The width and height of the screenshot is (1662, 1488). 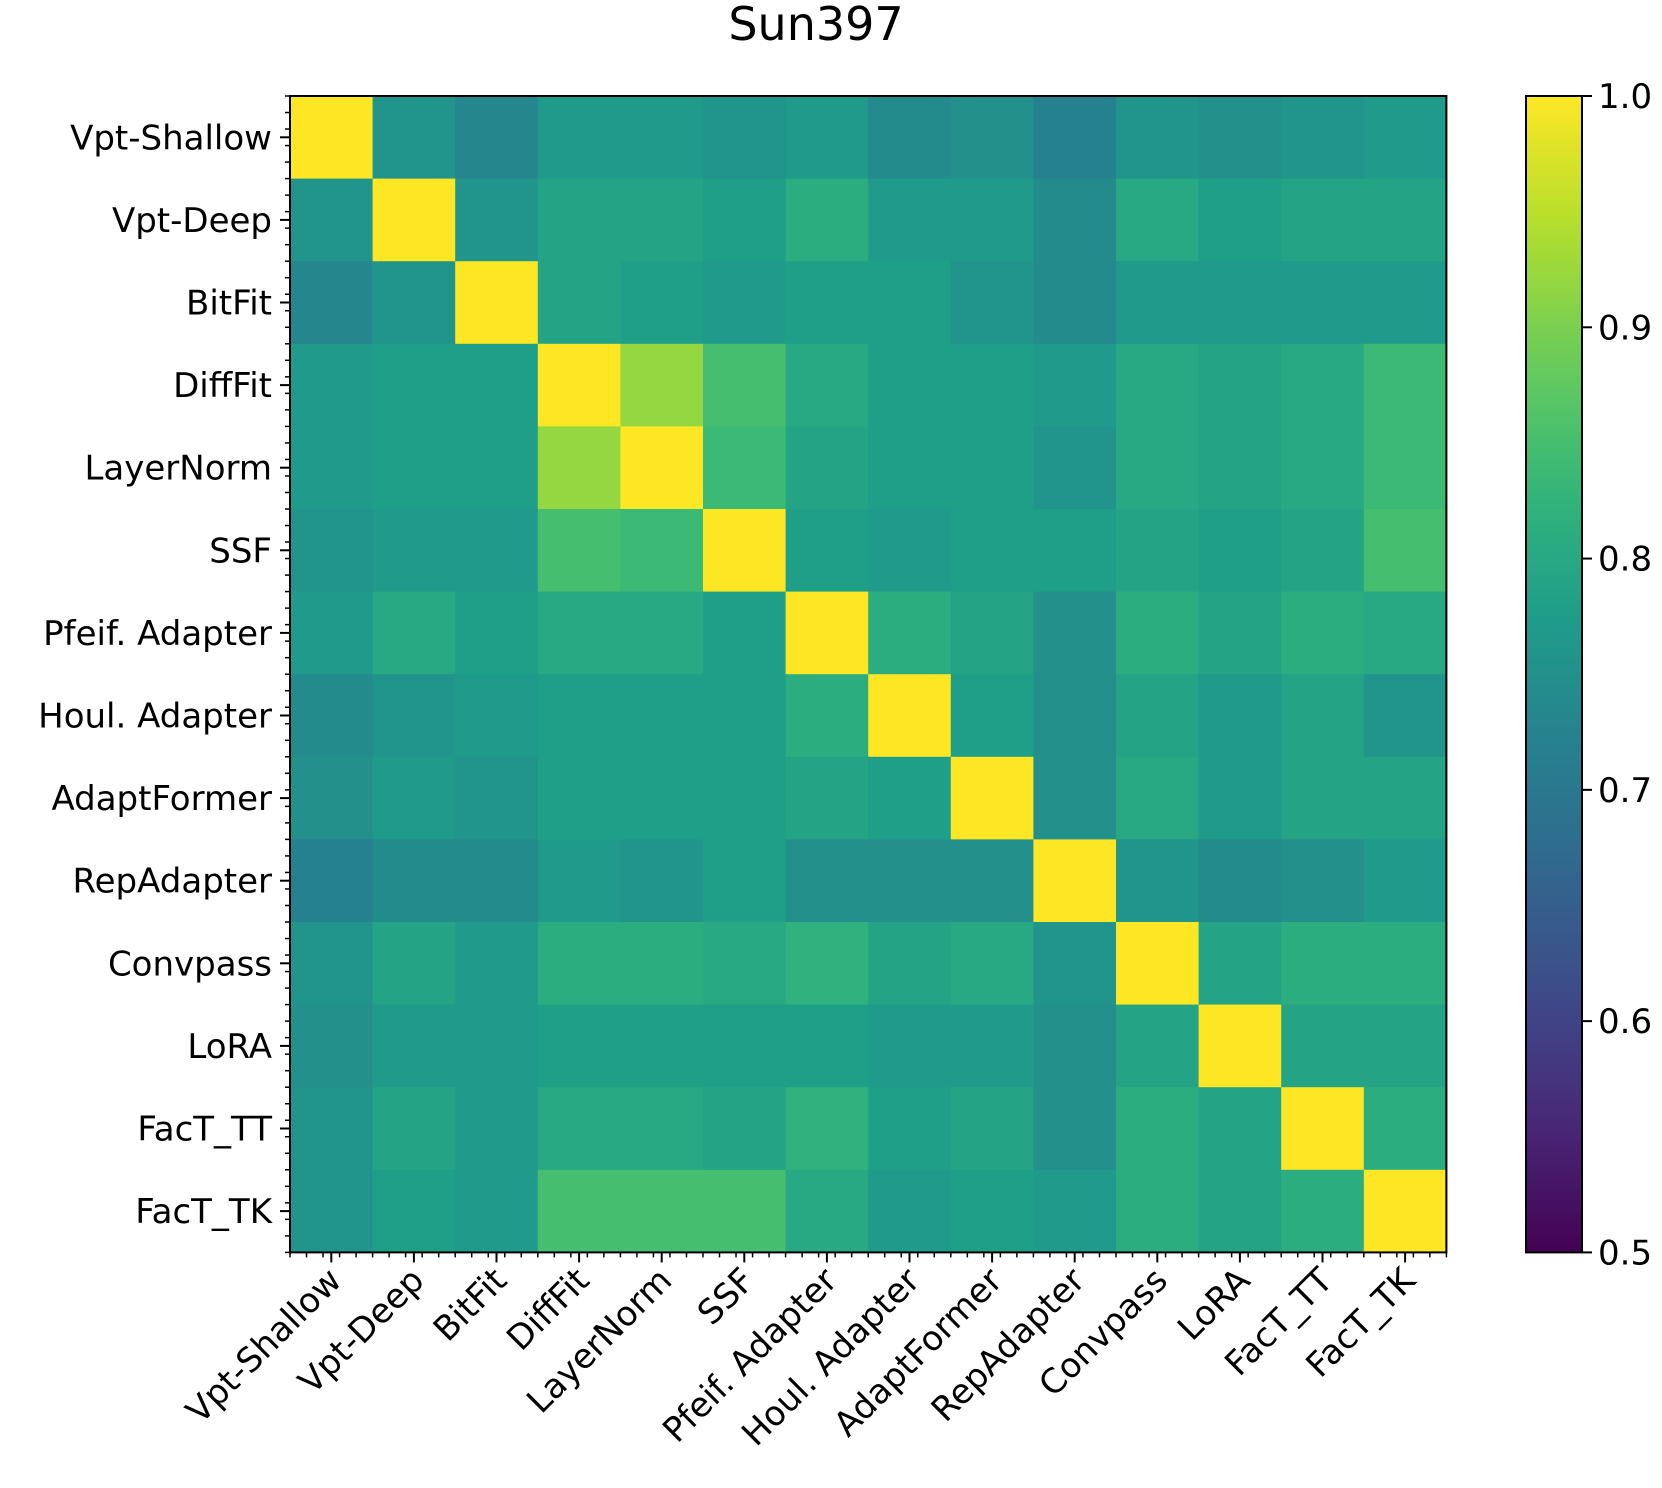 I want to click on colorbar-tick-label: 0.6, so click(x=1625, y=1022).